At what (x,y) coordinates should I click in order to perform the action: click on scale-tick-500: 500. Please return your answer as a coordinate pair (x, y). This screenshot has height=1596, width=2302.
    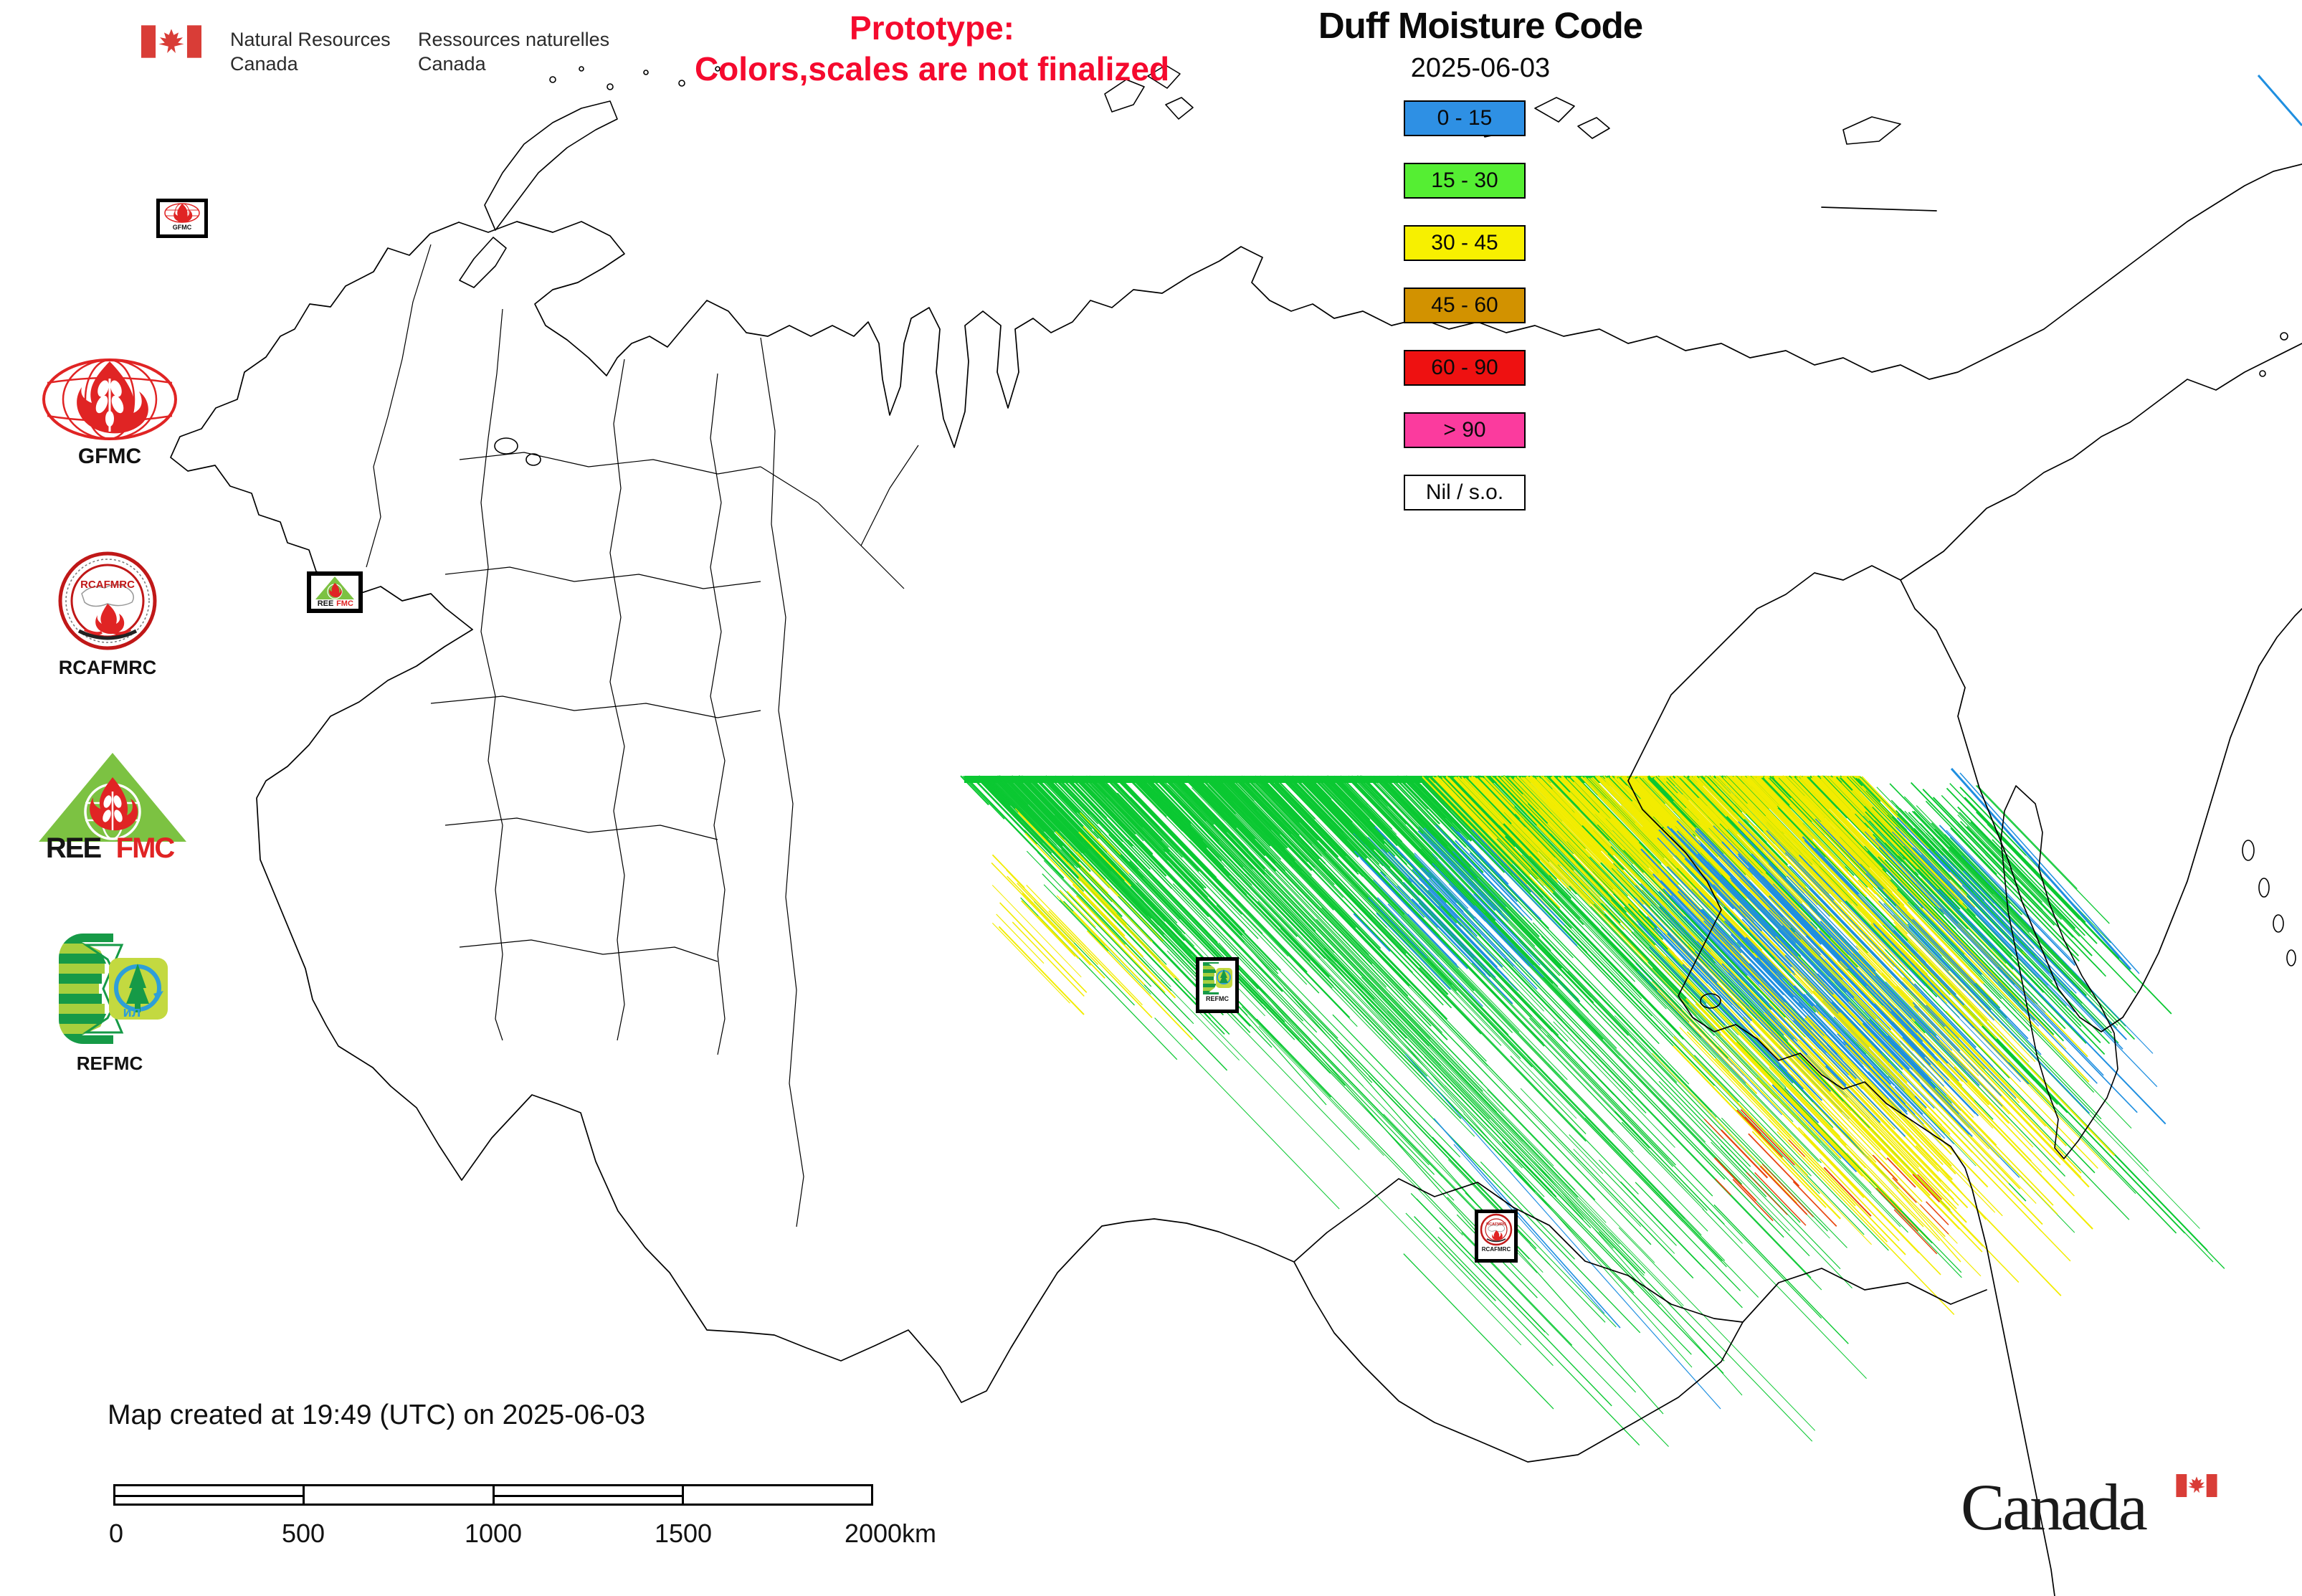
    Looking at the image, I should click on (303, 1533).